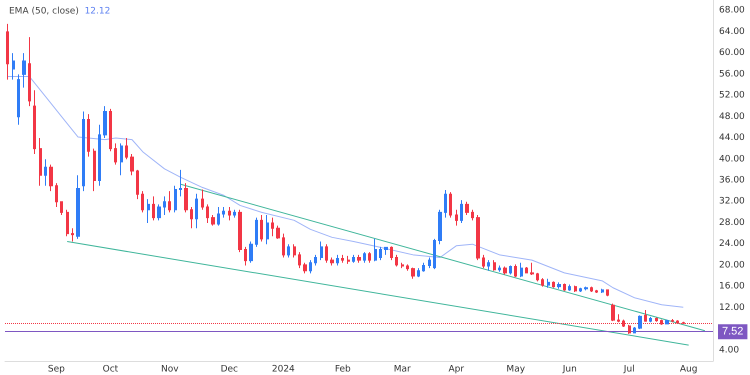  I want to click on text: EMA (50, close), so click(47, 11).